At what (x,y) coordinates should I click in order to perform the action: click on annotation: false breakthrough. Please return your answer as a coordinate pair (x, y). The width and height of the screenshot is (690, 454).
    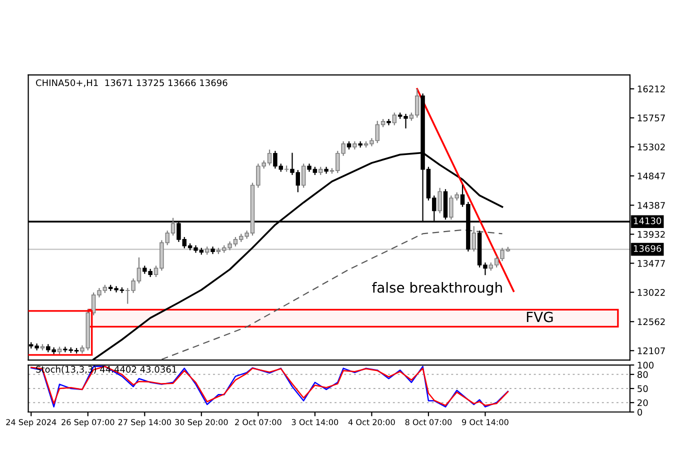
    Looking at the image, I should click on (437, 289).